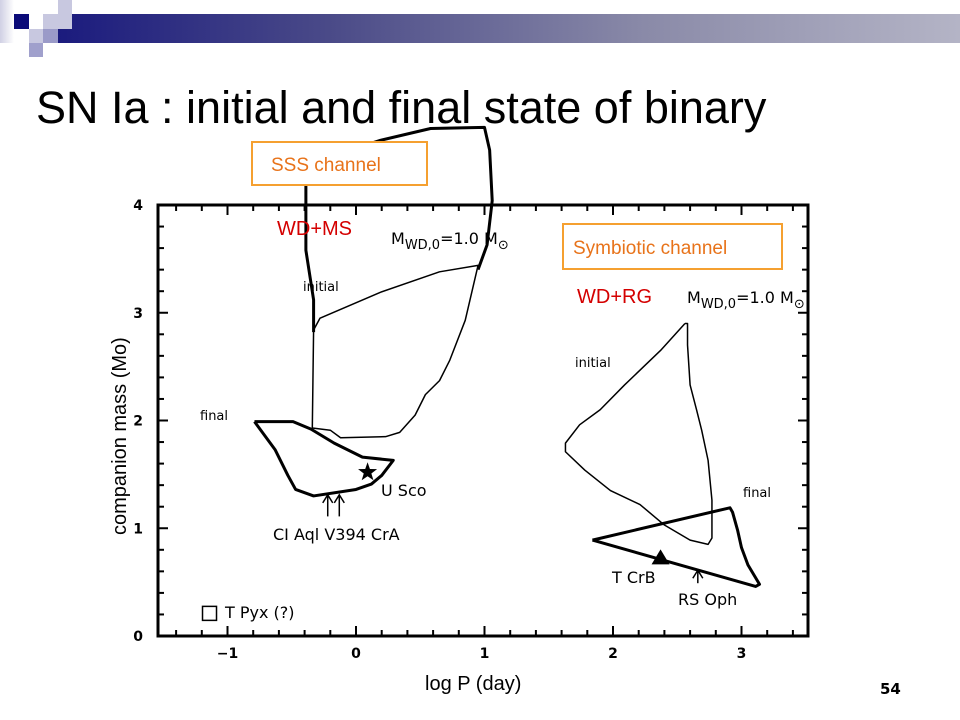  I want to click on y-tick-label: 0, so click(138, 637).